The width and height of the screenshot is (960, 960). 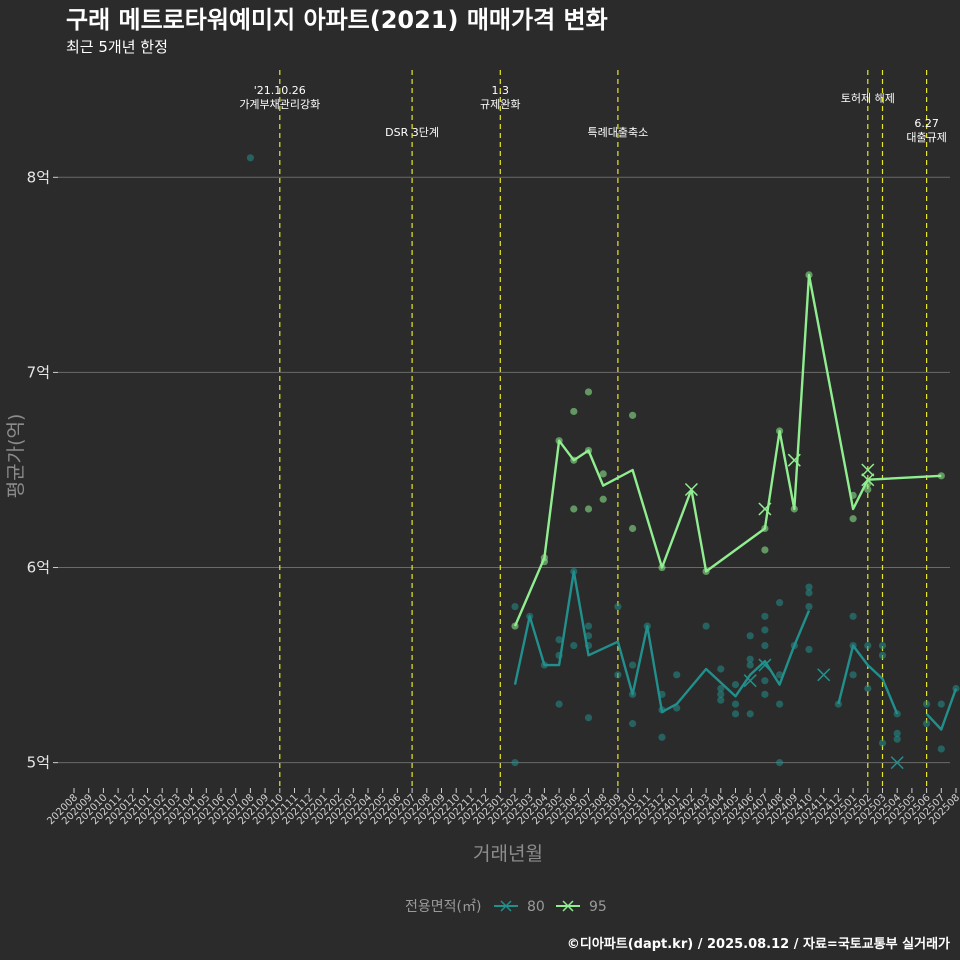 I want to click on event-label: '21.10.26, so click(x=280, y=90).